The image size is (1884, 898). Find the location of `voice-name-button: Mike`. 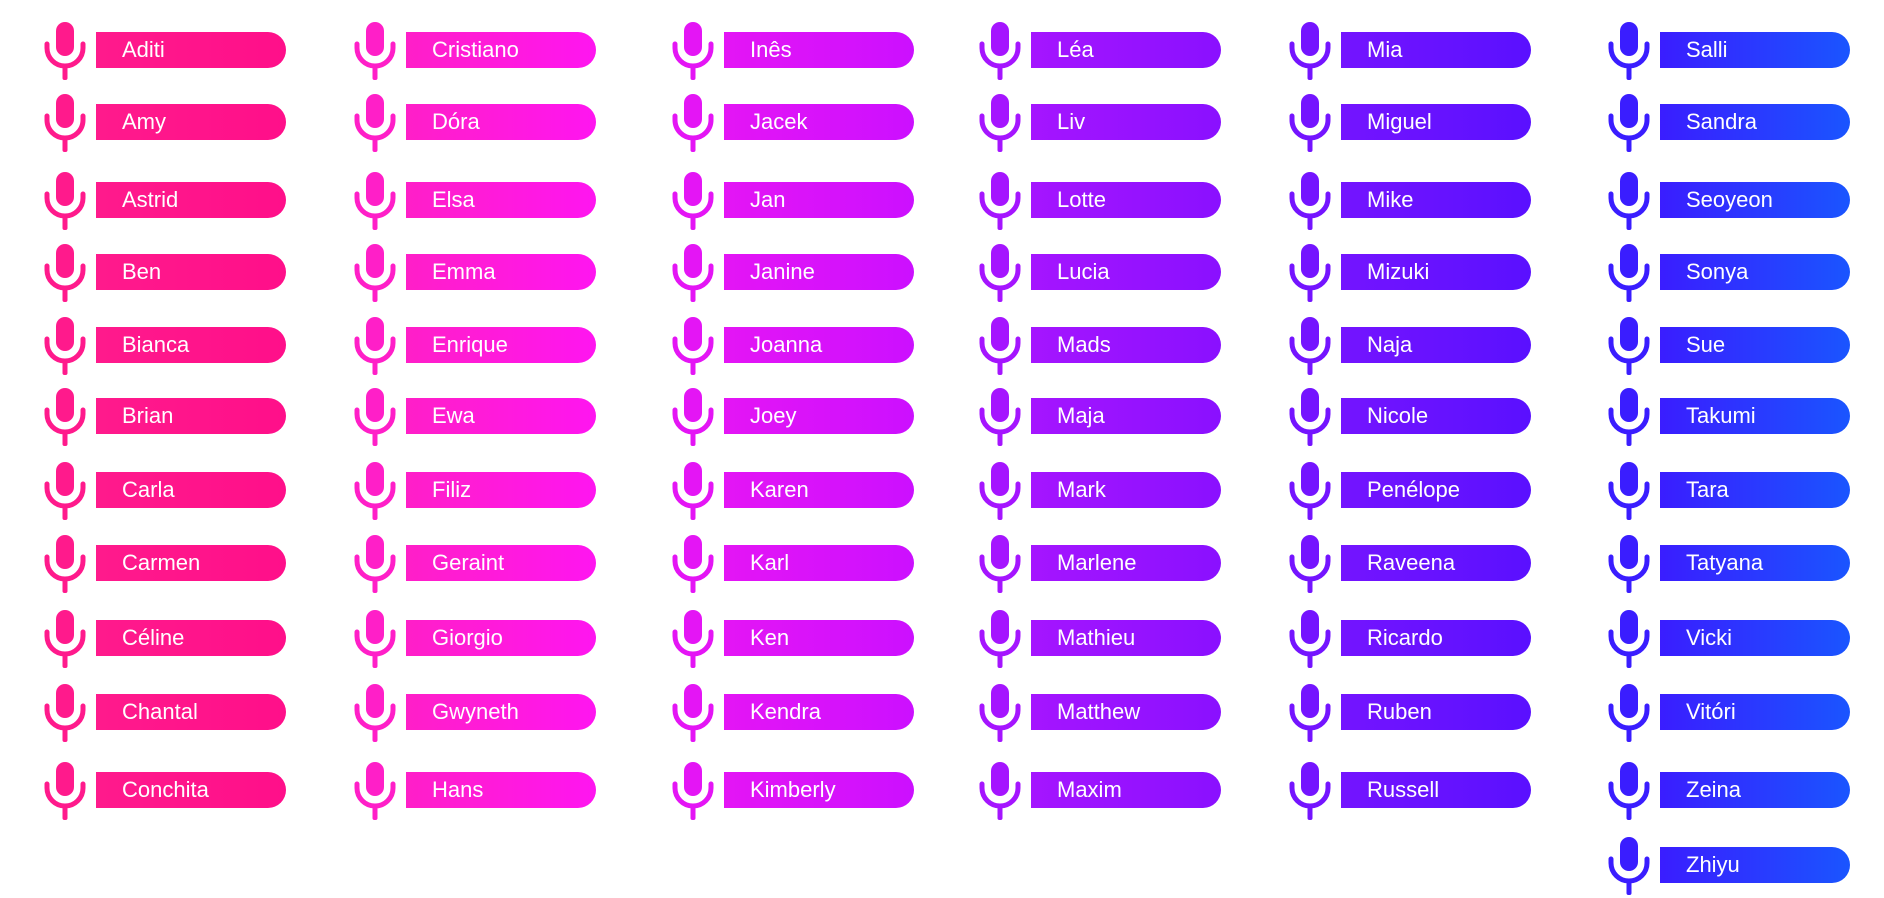

voice-name-button: Mike is located at coordinates (1436, 200).